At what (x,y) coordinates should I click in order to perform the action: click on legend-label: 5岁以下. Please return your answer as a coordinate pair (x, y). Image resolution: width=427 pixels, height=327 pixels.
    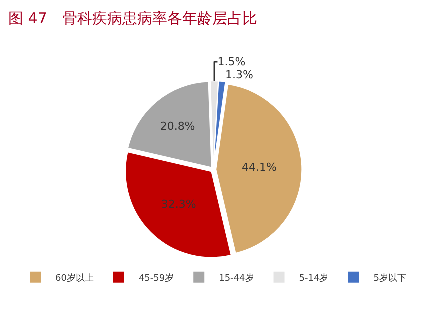
    Looking at the image, I should click on (390, 278).